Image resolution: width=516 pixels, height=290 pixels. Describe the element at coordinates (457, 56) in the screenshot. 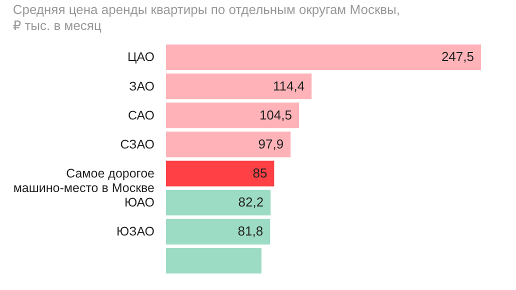

I see `data-label: 247,5` at that location.